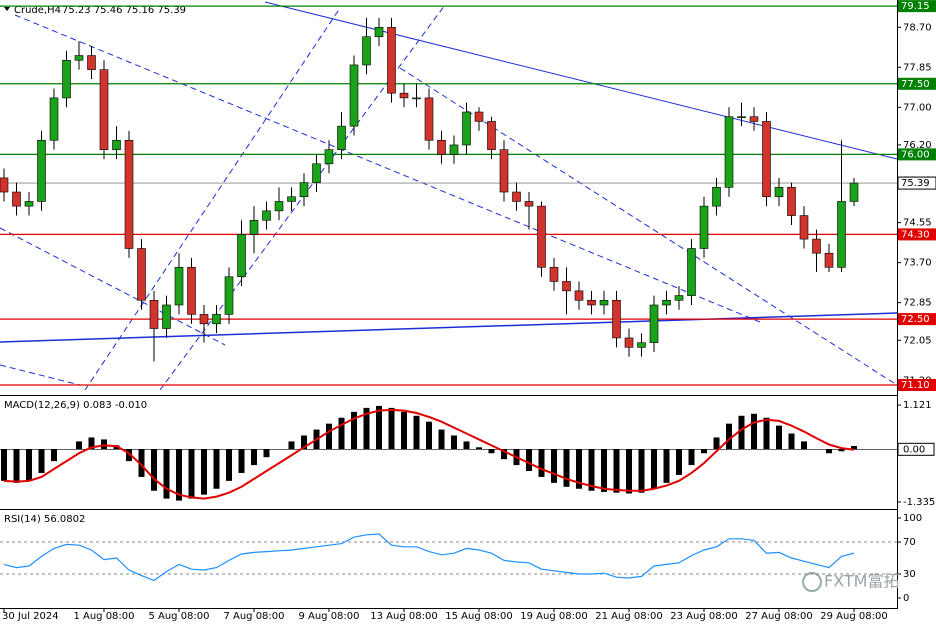  I want to click on level-label: 79.15, so click(915, 6).